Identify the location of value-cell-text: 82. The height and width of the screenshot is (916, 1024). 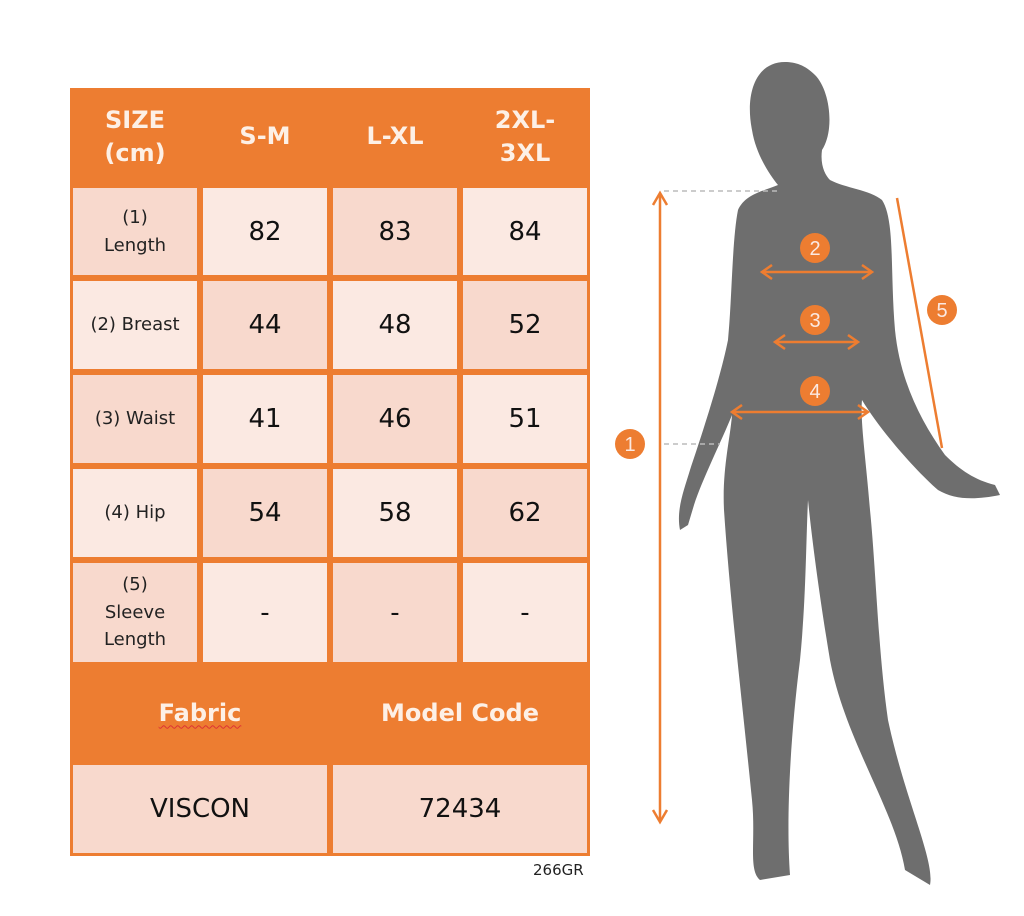
(265, 231).